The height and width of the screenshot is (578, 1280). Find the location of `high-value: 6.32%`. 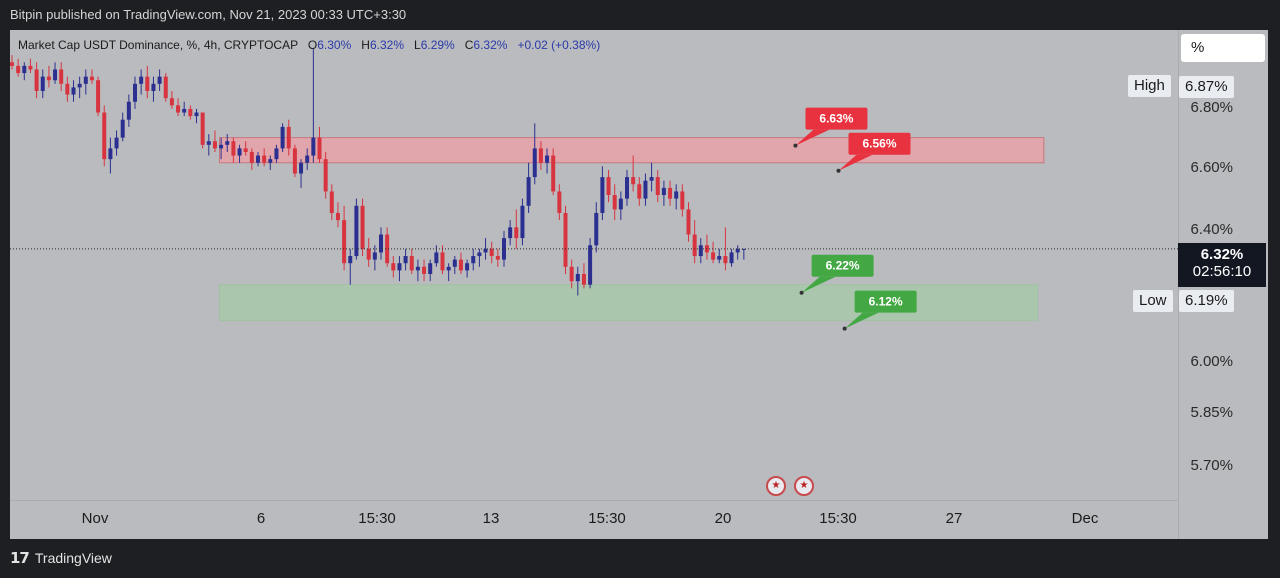

high-value: 6.32% is located at coordinates (386, 45).